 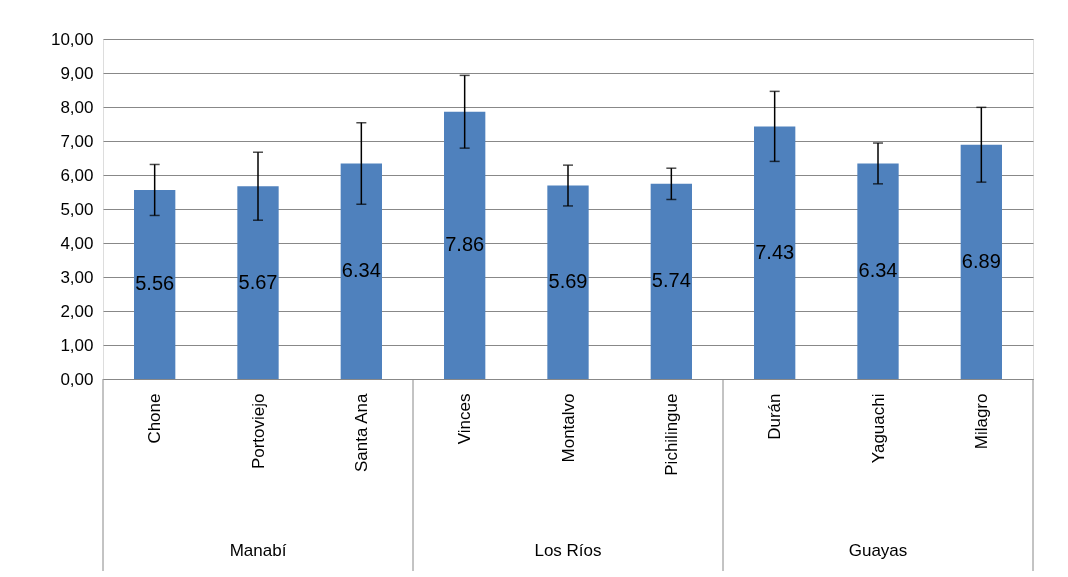 What do you see at coordinates (671, 434) in the screenshot?
I see `x-tick-label: Pichilingue` at bounding box center [671, 434].